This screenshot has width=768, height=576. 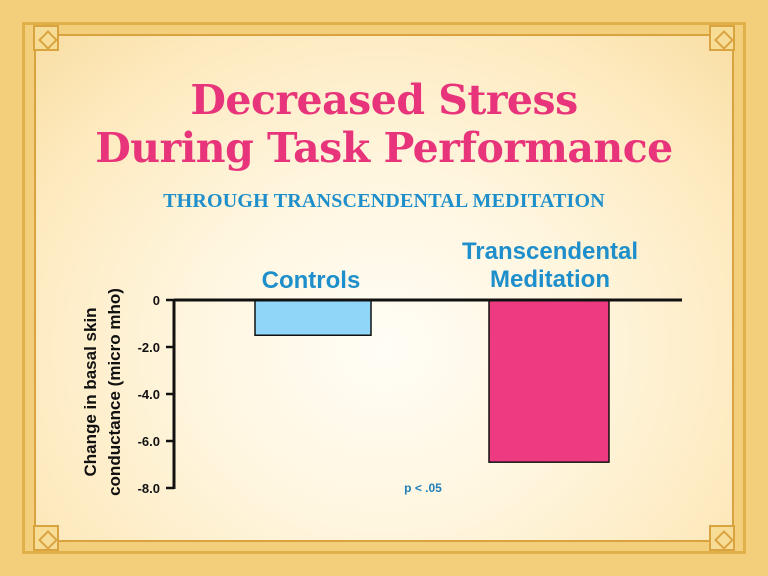 What do you see at coordinates (149, 441) in the screenshot?
I see `y-tick-label: -6.0` at bounding box center [149, 441].